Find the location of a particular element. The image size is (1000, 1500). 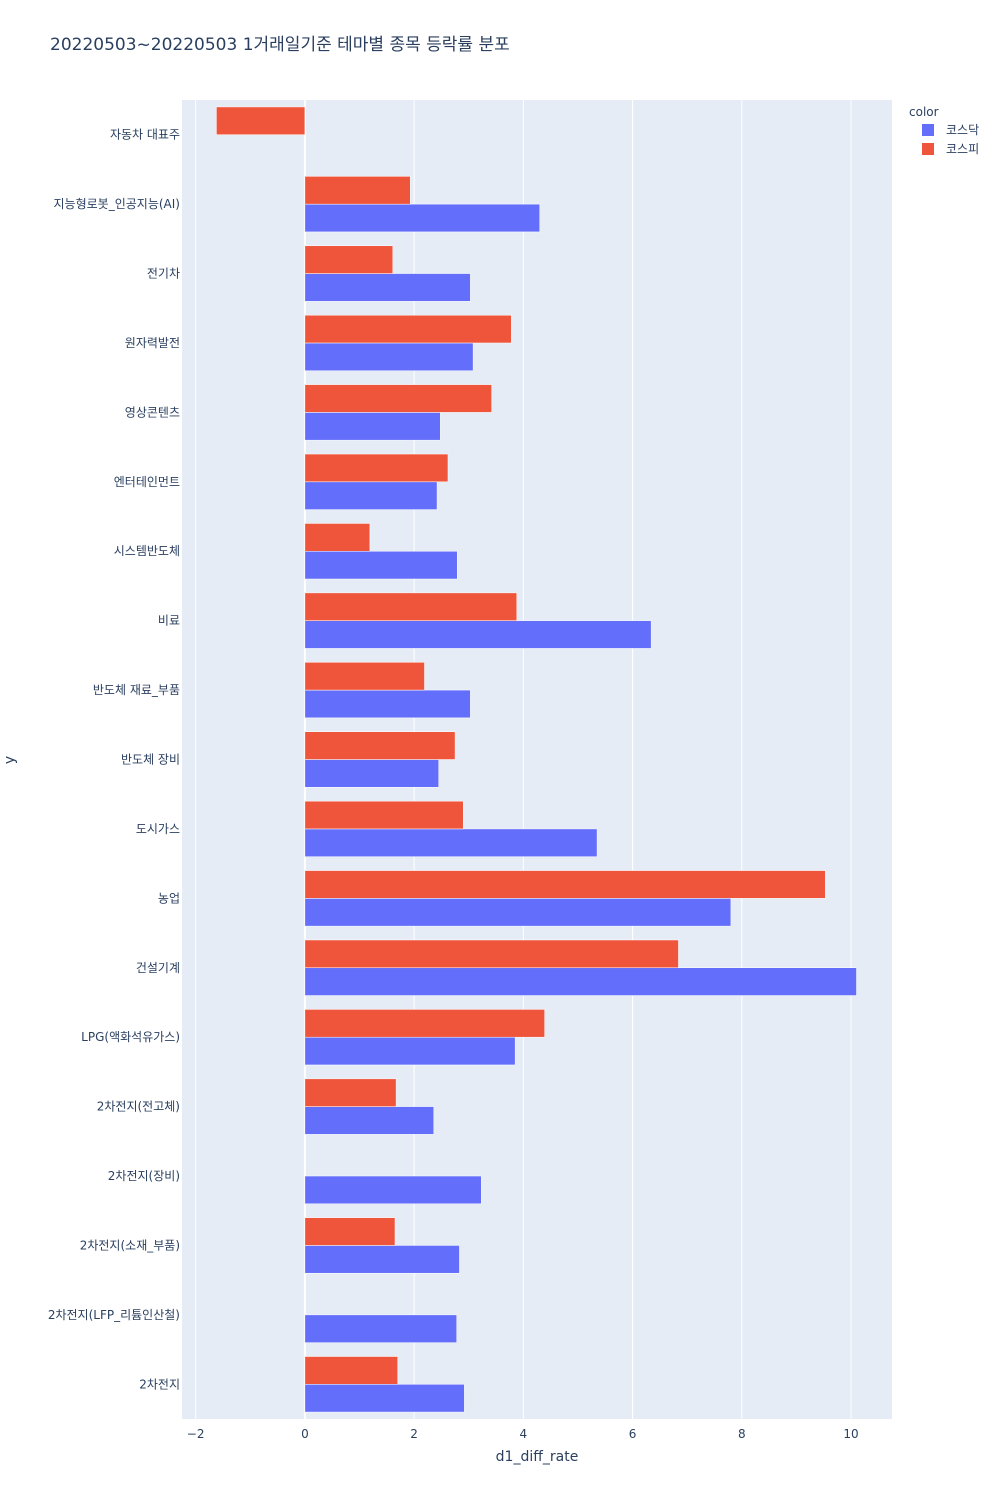

y-tick-label: 2차전지 is located at coordinates (159, 1384).